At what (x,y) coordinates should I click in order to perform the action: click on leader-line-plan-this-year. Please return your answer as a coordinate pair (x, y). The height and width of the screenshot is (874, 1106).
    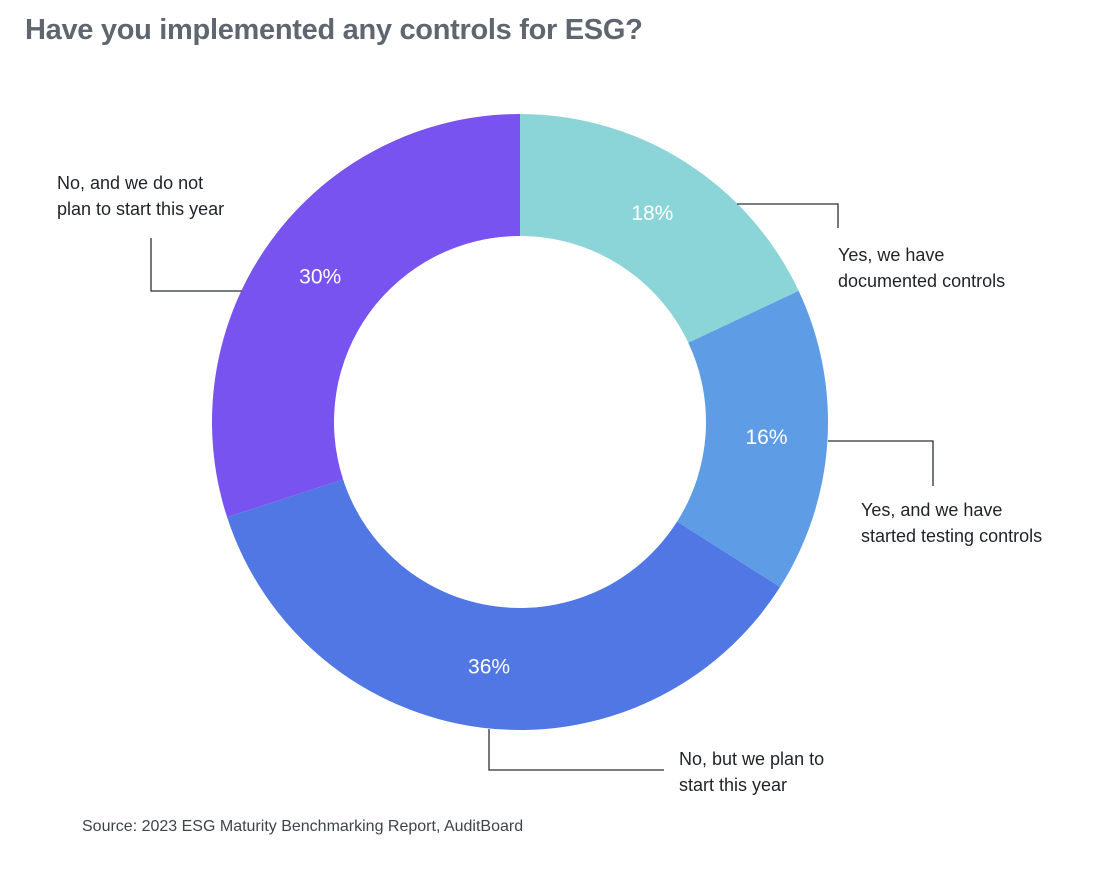
    Looking at the image, I should click on (576, 750).